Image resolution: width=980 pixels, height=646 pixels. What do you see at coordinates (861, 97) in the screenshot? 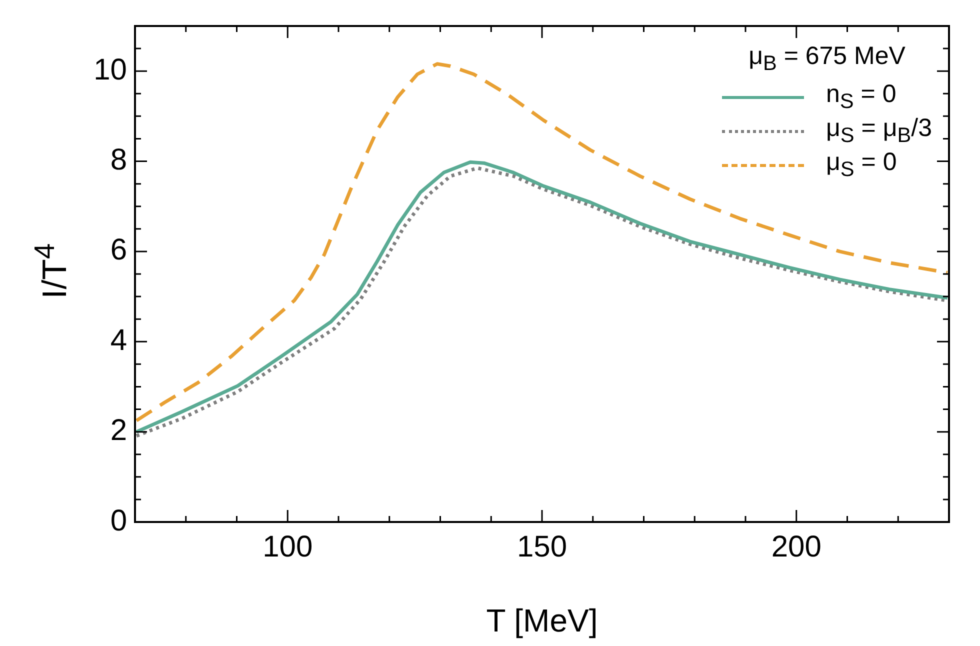
I see `legend-label: n$_{S}$ = 0` at bounding box center [861, 97].